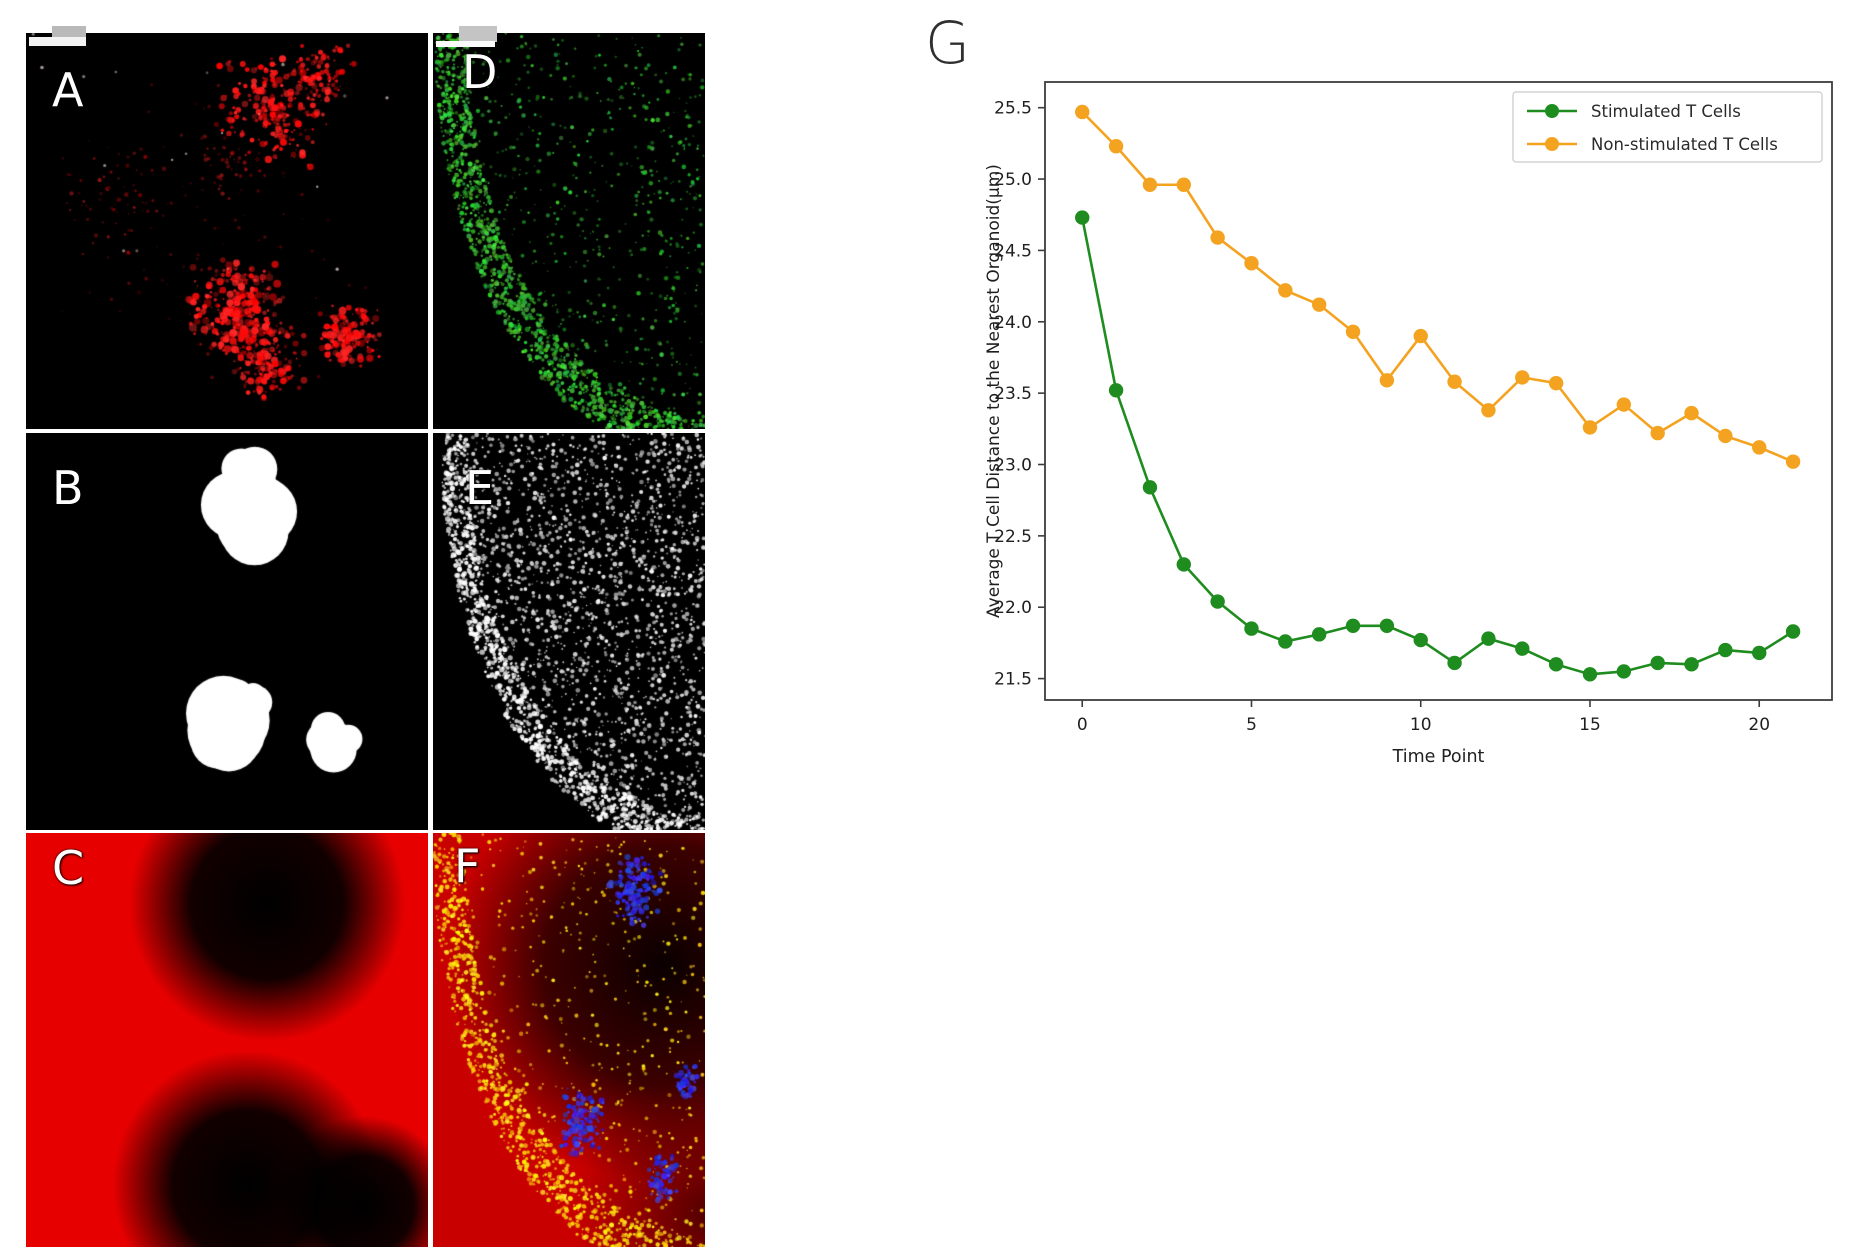  I want to click on x-tick-label: 10, so click(1421, 725).